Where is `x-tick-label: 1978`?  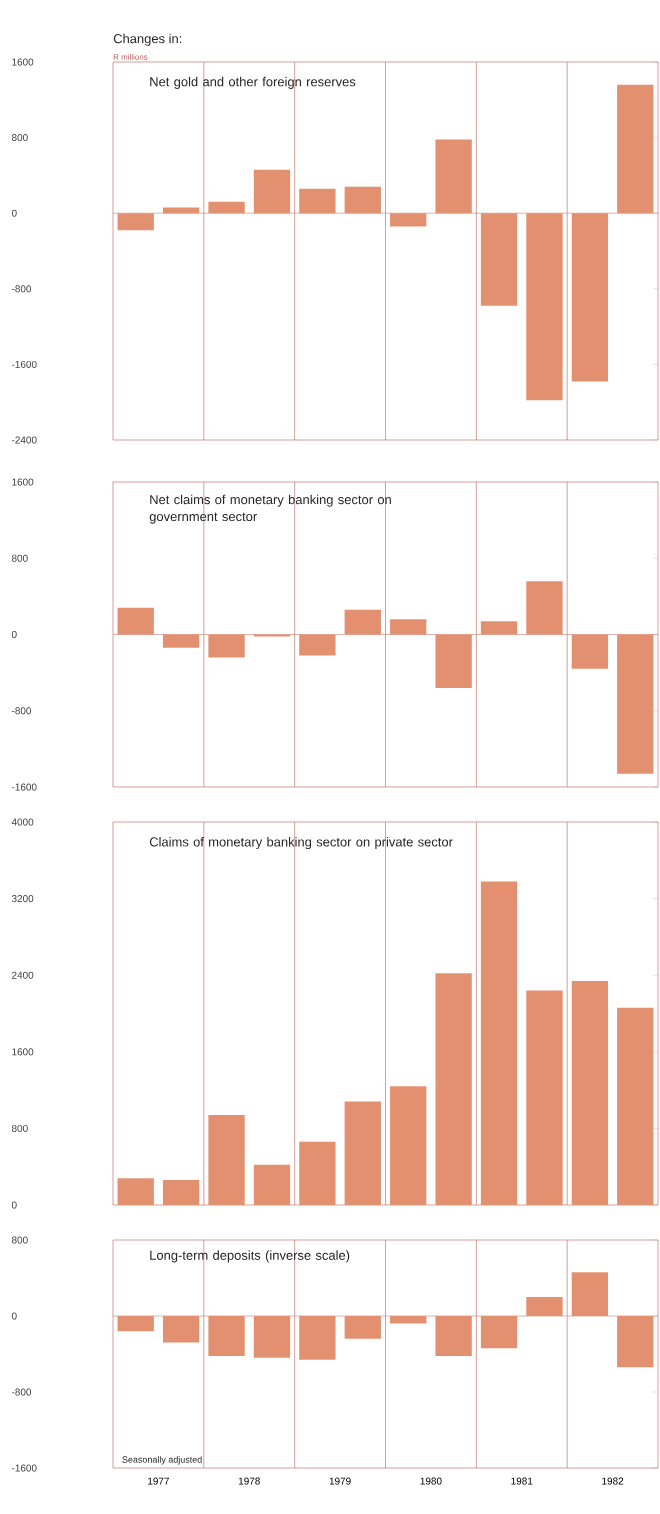 x-tick-label: 1978 is located at coordinates (249, 1481).